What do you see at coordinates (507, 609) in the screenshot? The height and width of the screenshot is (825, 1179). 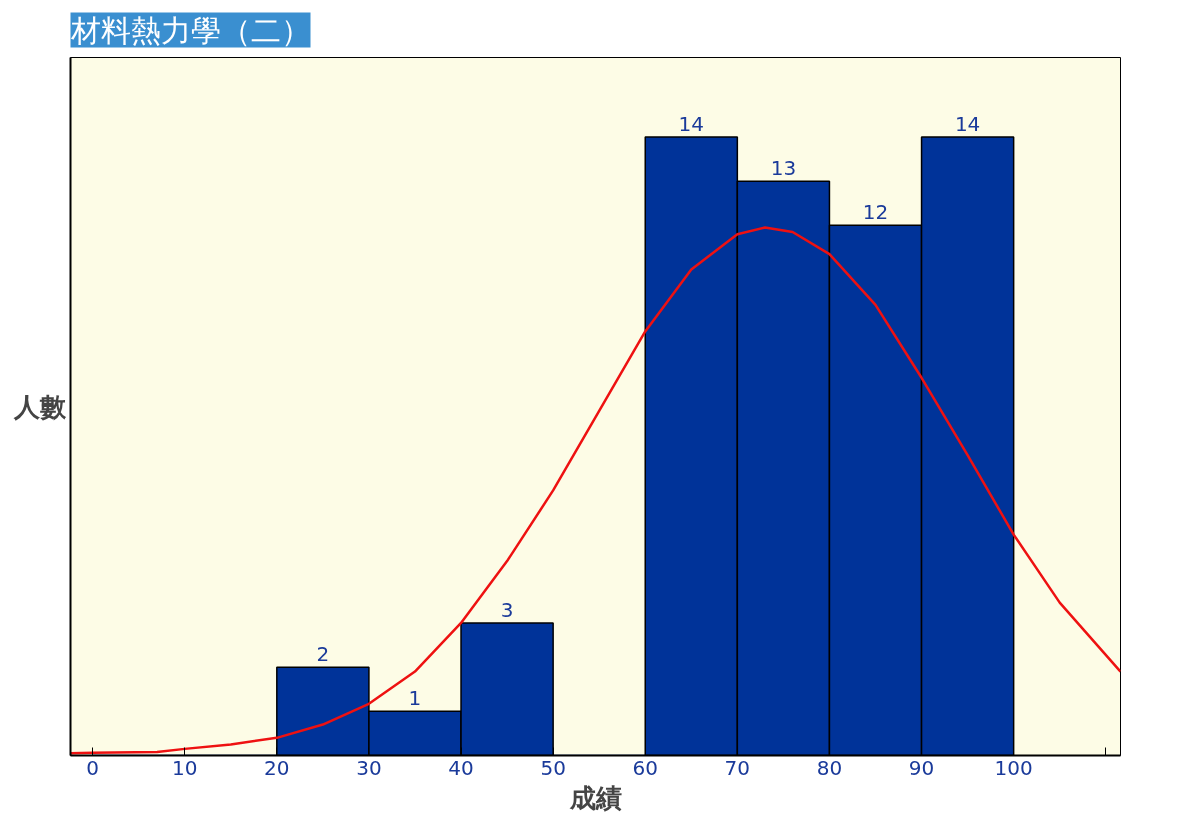 I see `data-label: 3` at bounding box center [507, 609].